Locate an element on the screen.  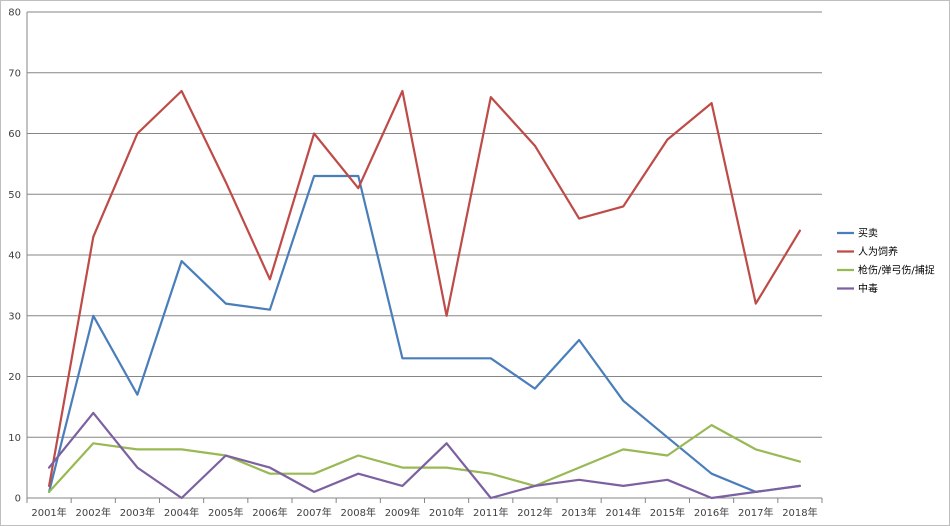
x-tick-label: 2009年 is located at coordinates (402, 512).